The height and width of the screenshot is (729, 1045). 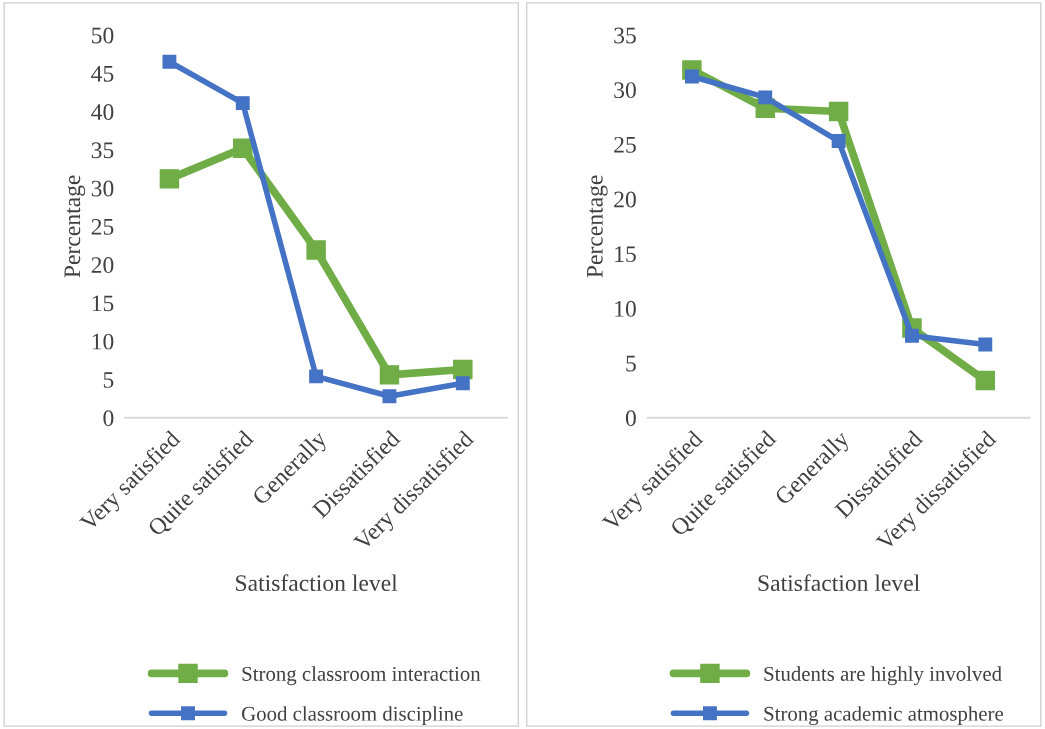 I want to click on legend-label: Students are highly involved, so click(x=883, y=676).